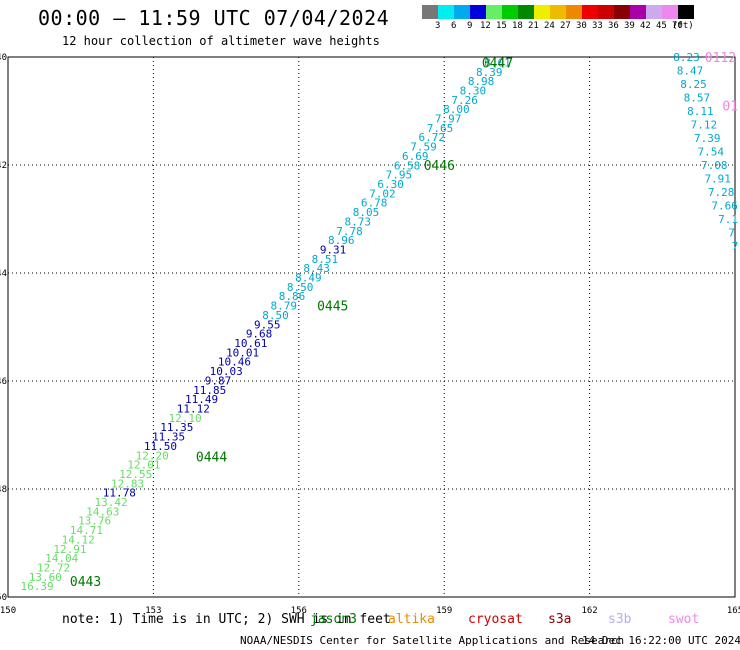 This screenshot has height=650, width=740. Describe the element at coordinates (333, 619) in the screenshot. I see `satellite-label-jason3: jason3` at that location.